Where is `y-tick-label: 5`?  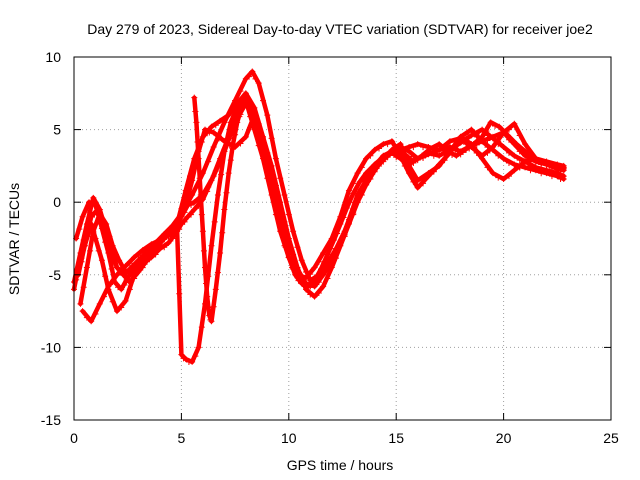 y-tick-label: 5 is located at coordinates (57, 130).